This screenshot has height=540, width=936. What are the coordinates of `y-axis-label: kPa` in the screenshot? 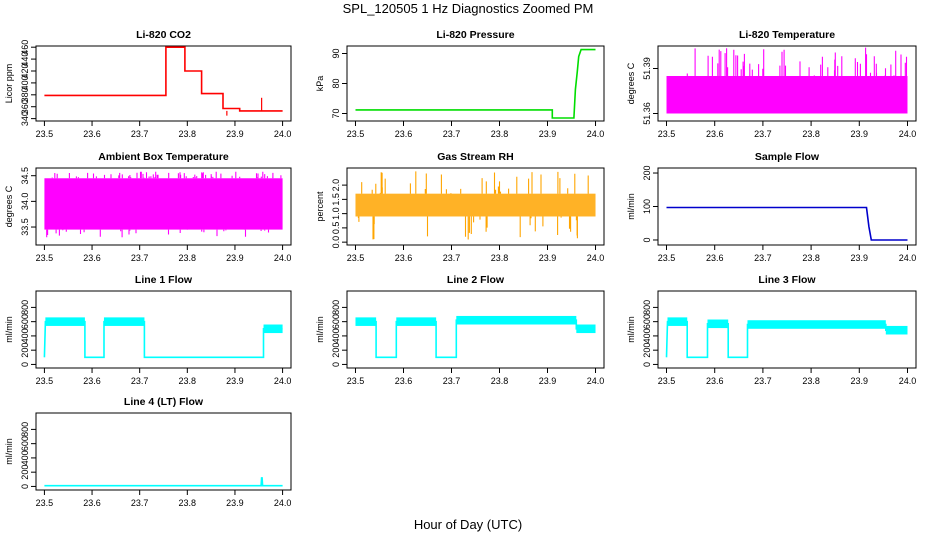 It's located at (320, 84).